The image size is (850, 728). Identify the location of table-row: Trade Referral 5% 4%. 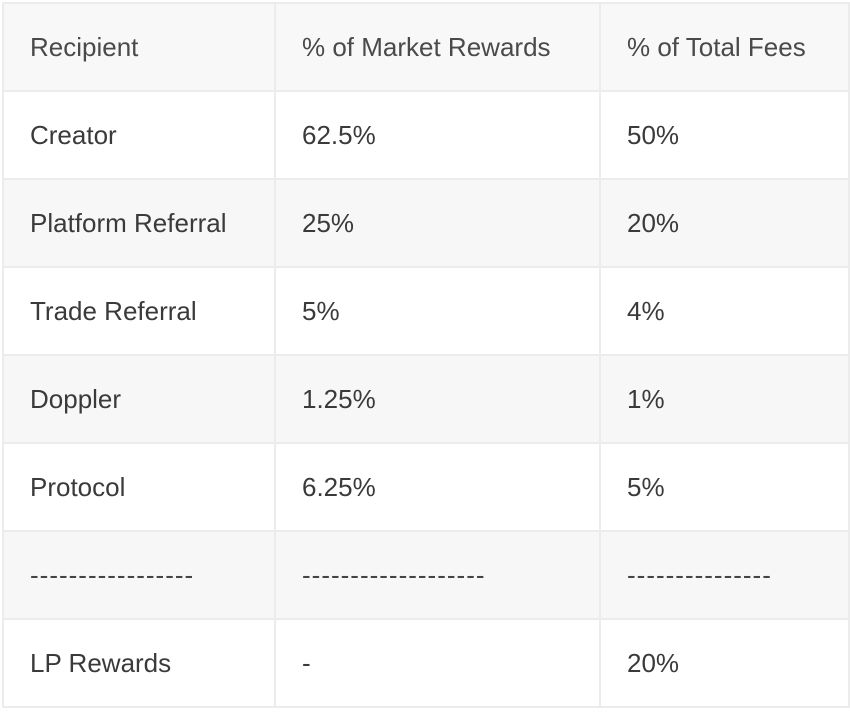
(426, 311).